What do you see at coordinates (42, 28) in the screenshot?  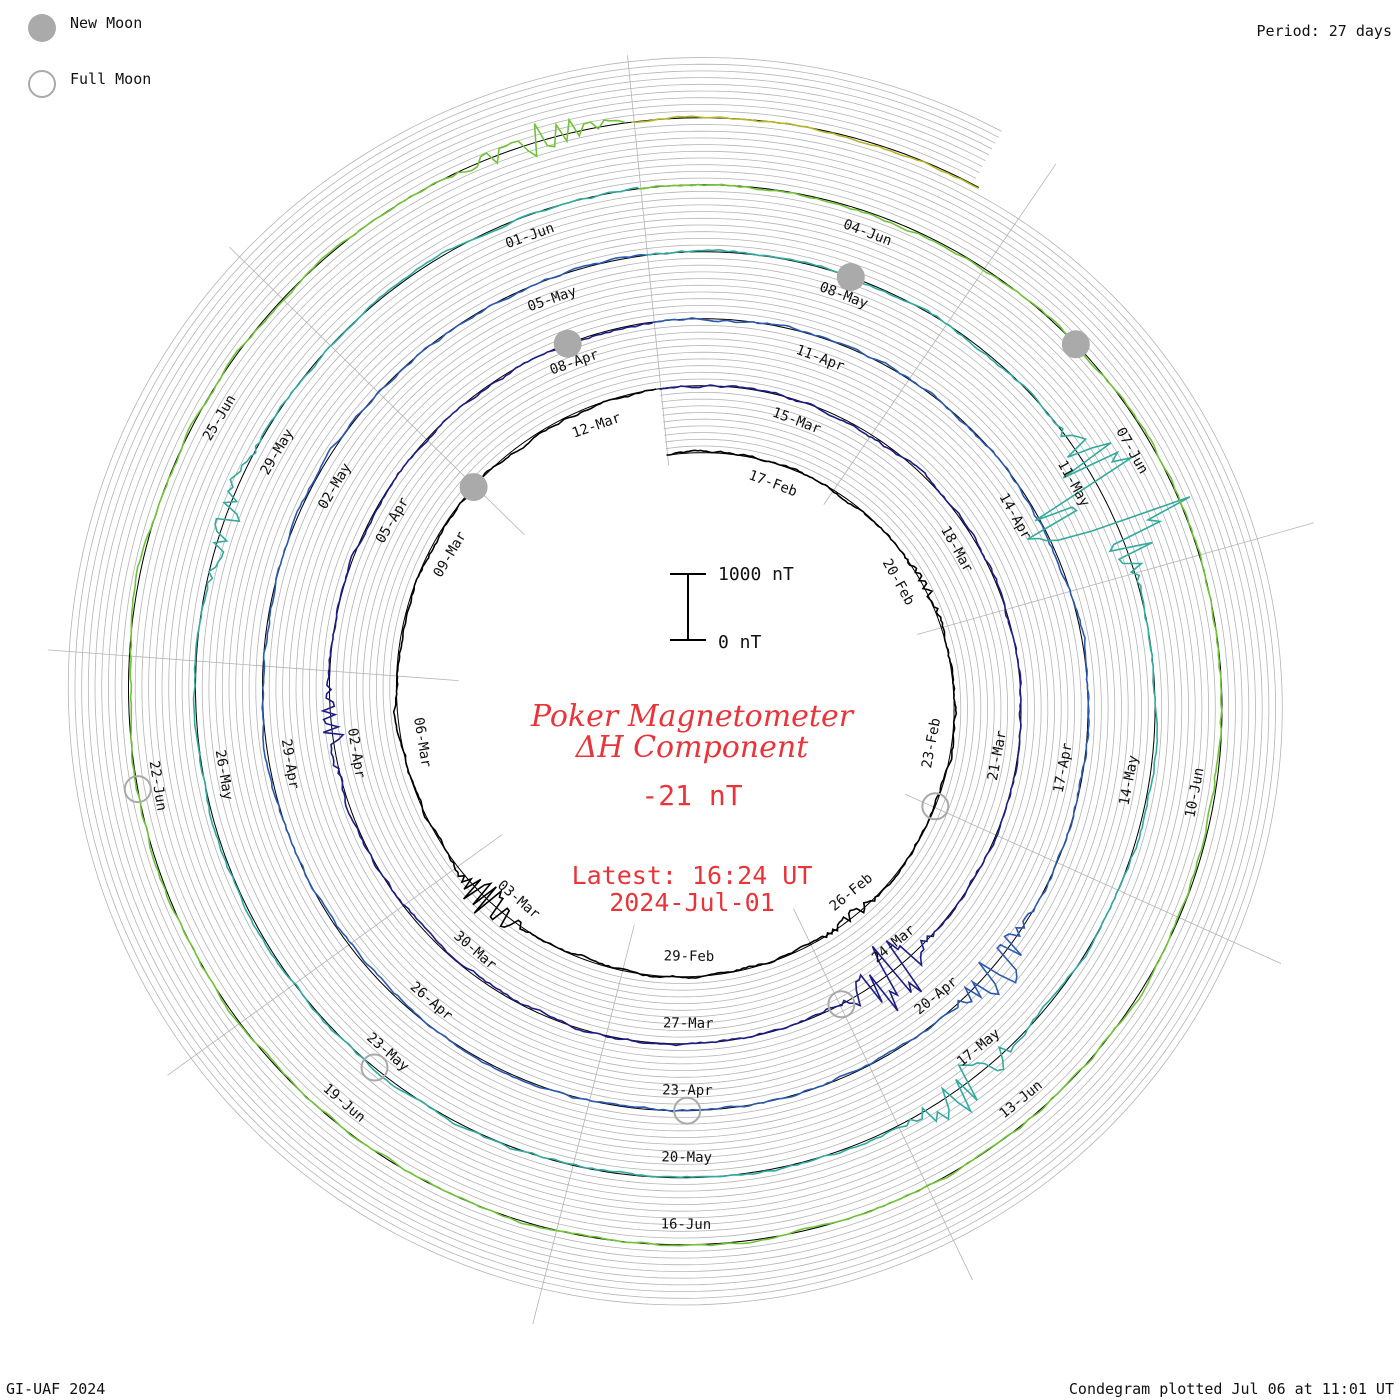 I see `new-moon-icon` at bounding box center [42, 28].